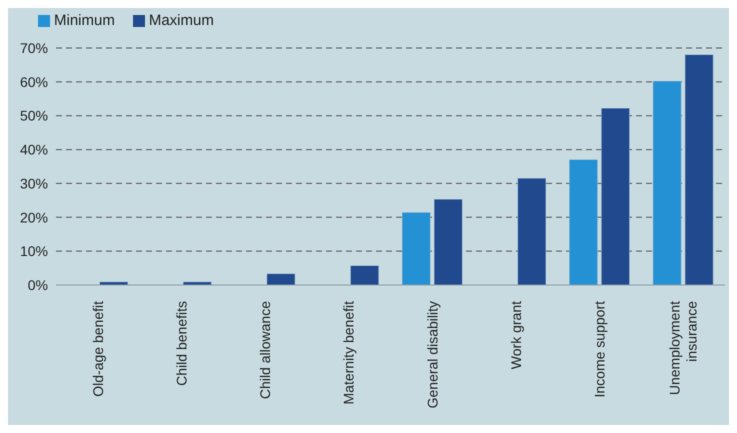 The image size is (737, 433). Describe the element at coordinates (181, 20) in the screenshot. I see `legend-label: Maximum` at that location.